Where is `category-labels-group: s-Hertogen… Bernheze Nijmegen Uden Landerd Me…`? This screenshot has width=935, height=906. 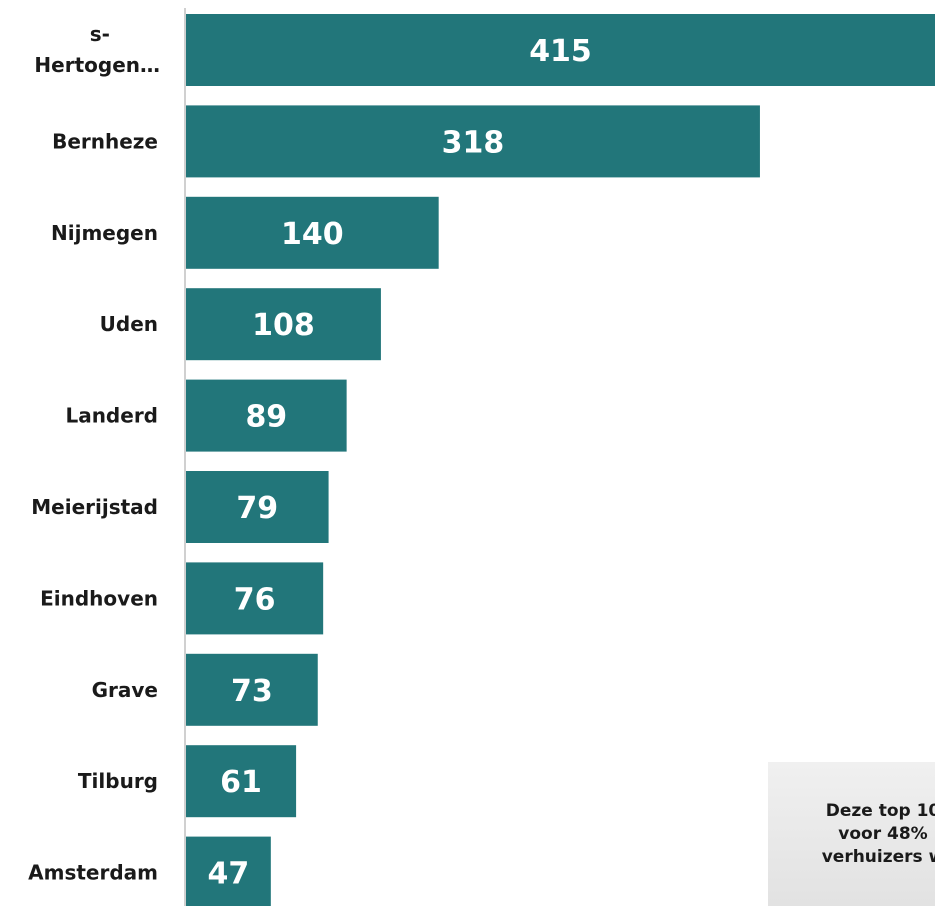
category-labels-group: s-Hertogen… Bernheze Nijmegen Uden Landerd Me… is located at coordinates (94, 453).